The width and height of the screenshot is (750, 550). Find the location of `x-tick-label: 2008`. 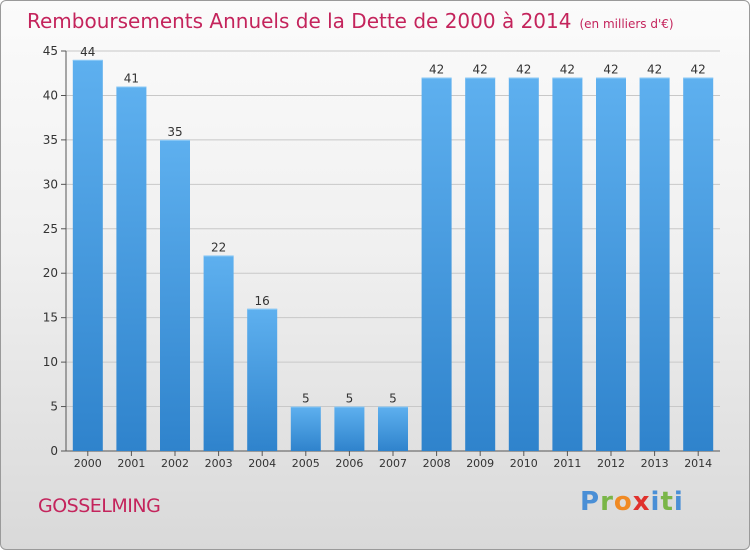

x-tick-label: 2008 is located at coordinates (437, 463).